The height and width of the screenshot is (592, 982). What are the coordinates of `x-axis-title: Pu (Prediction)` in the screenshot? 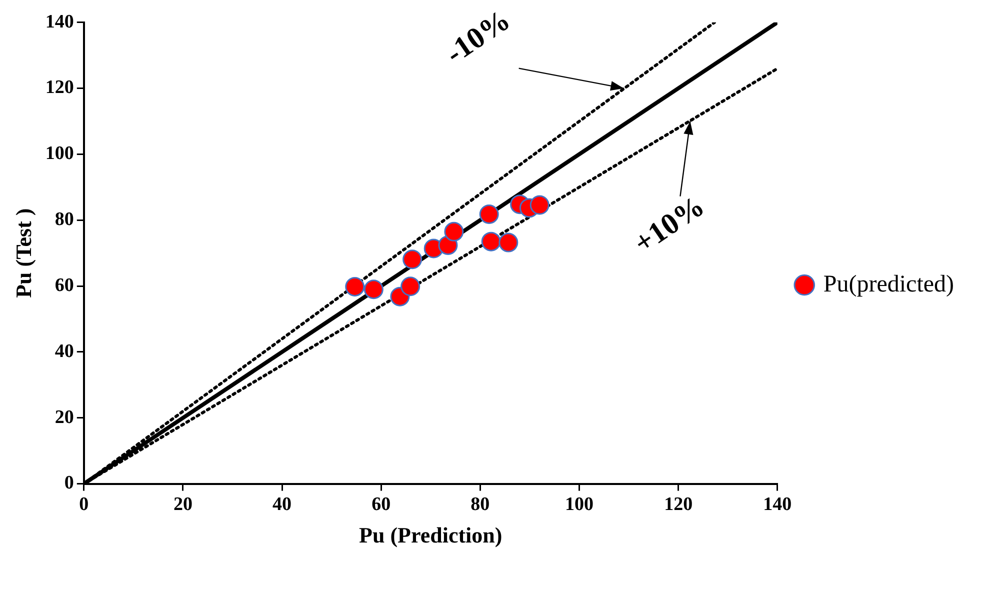 It's located at (430, 535).